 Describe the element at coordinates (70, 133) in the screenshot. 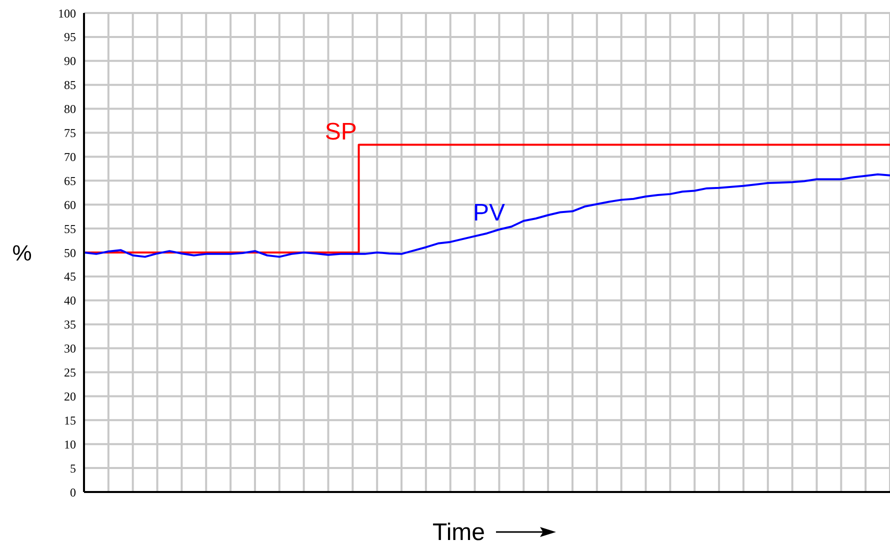

I see `y-tick-label: 75` at that location.